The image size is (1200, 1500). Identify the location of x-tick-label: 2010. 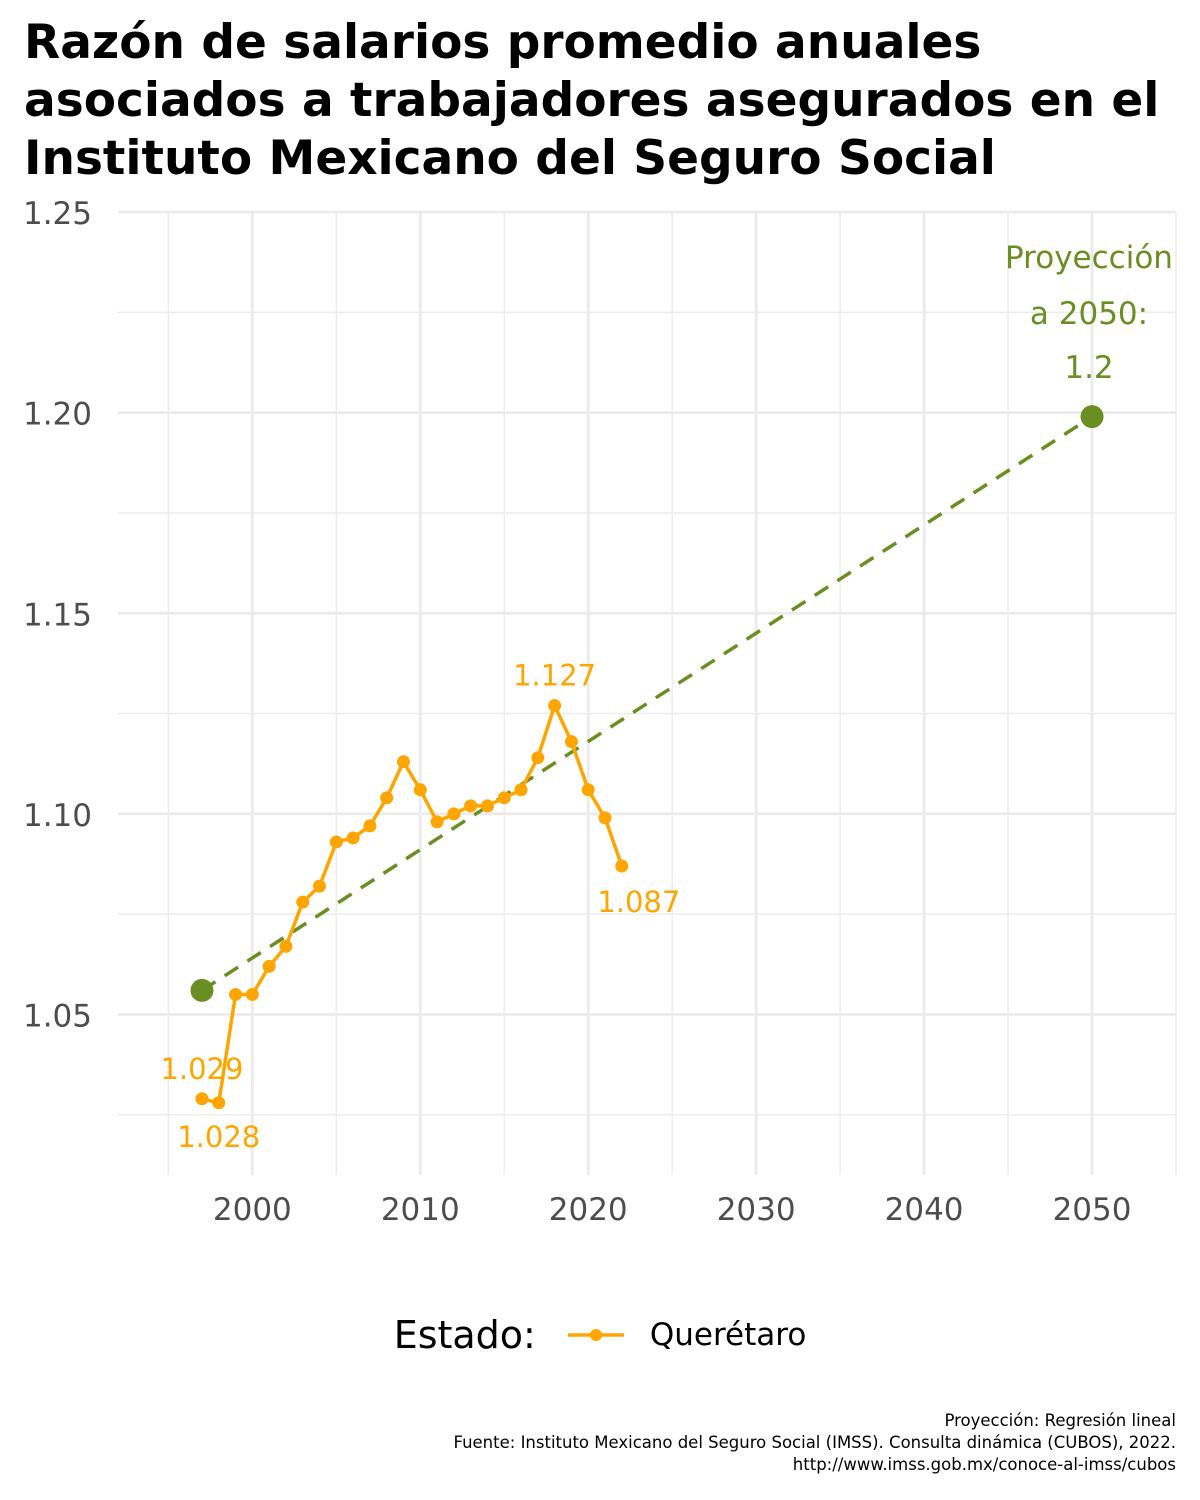
(420, 1210).